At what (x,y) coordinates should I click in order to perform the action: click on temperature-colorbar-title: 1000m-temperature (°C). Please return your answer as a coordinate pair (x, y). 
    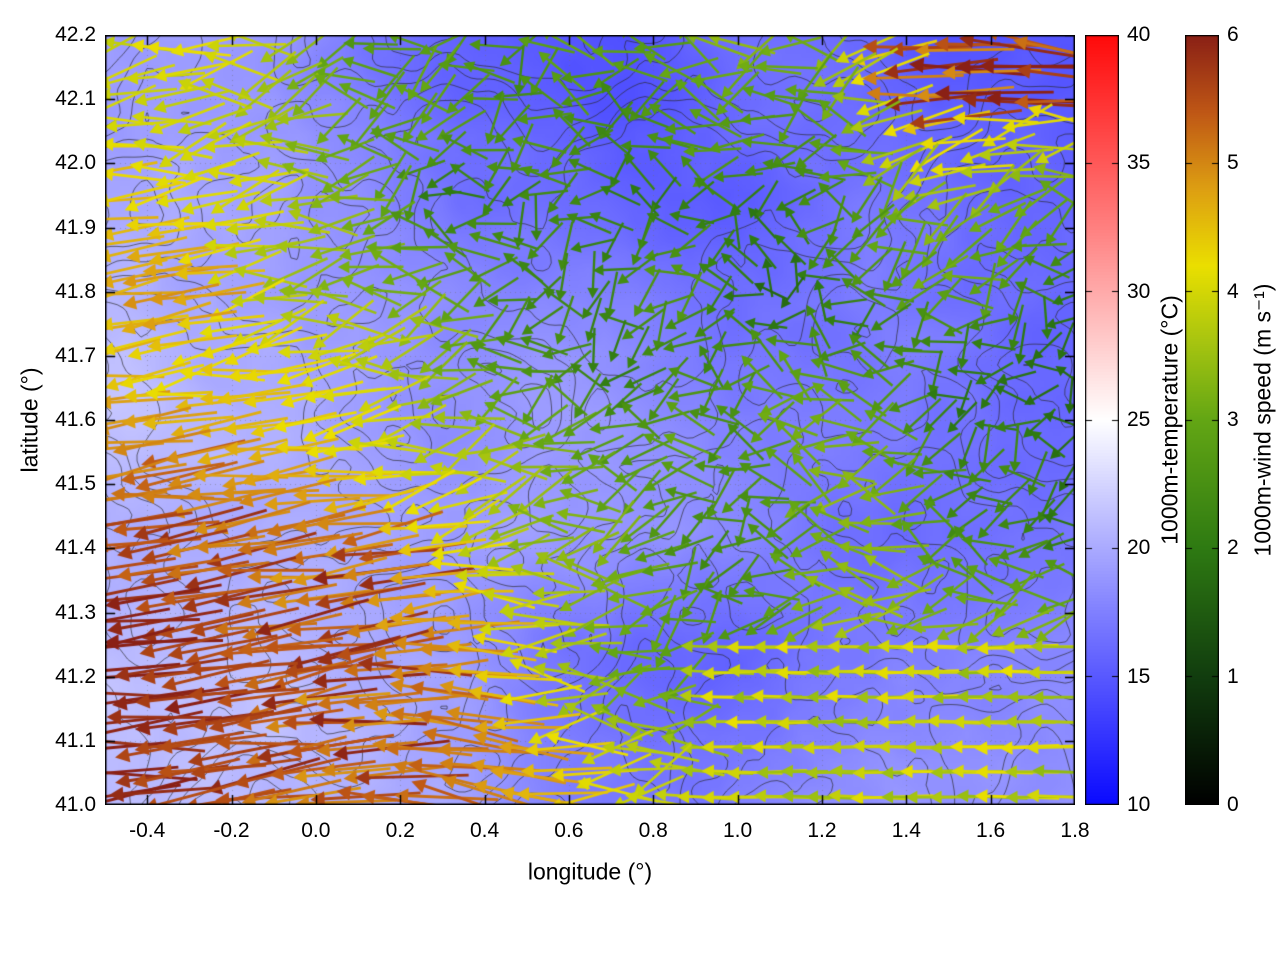
    Looking at the image, I should click on (1169, 420).